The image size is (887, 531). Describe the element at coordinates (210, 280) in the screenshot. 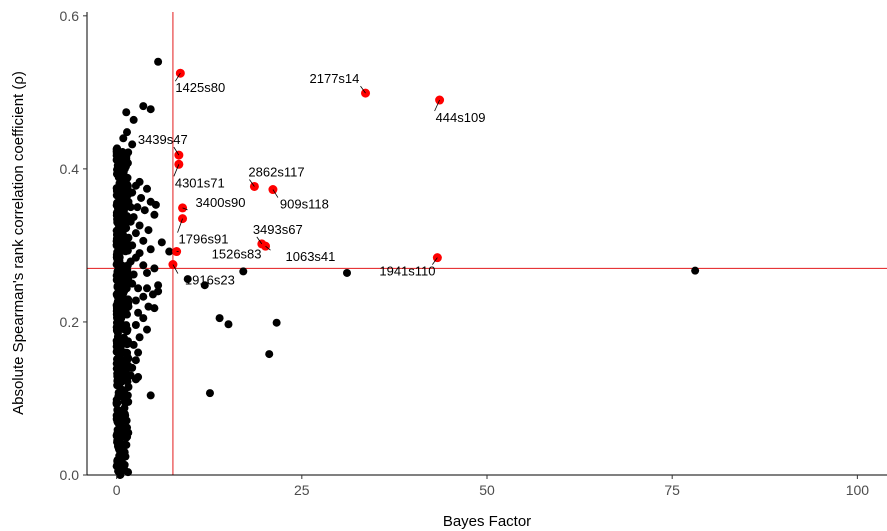

I see `point-label: 1916s23` at that location.